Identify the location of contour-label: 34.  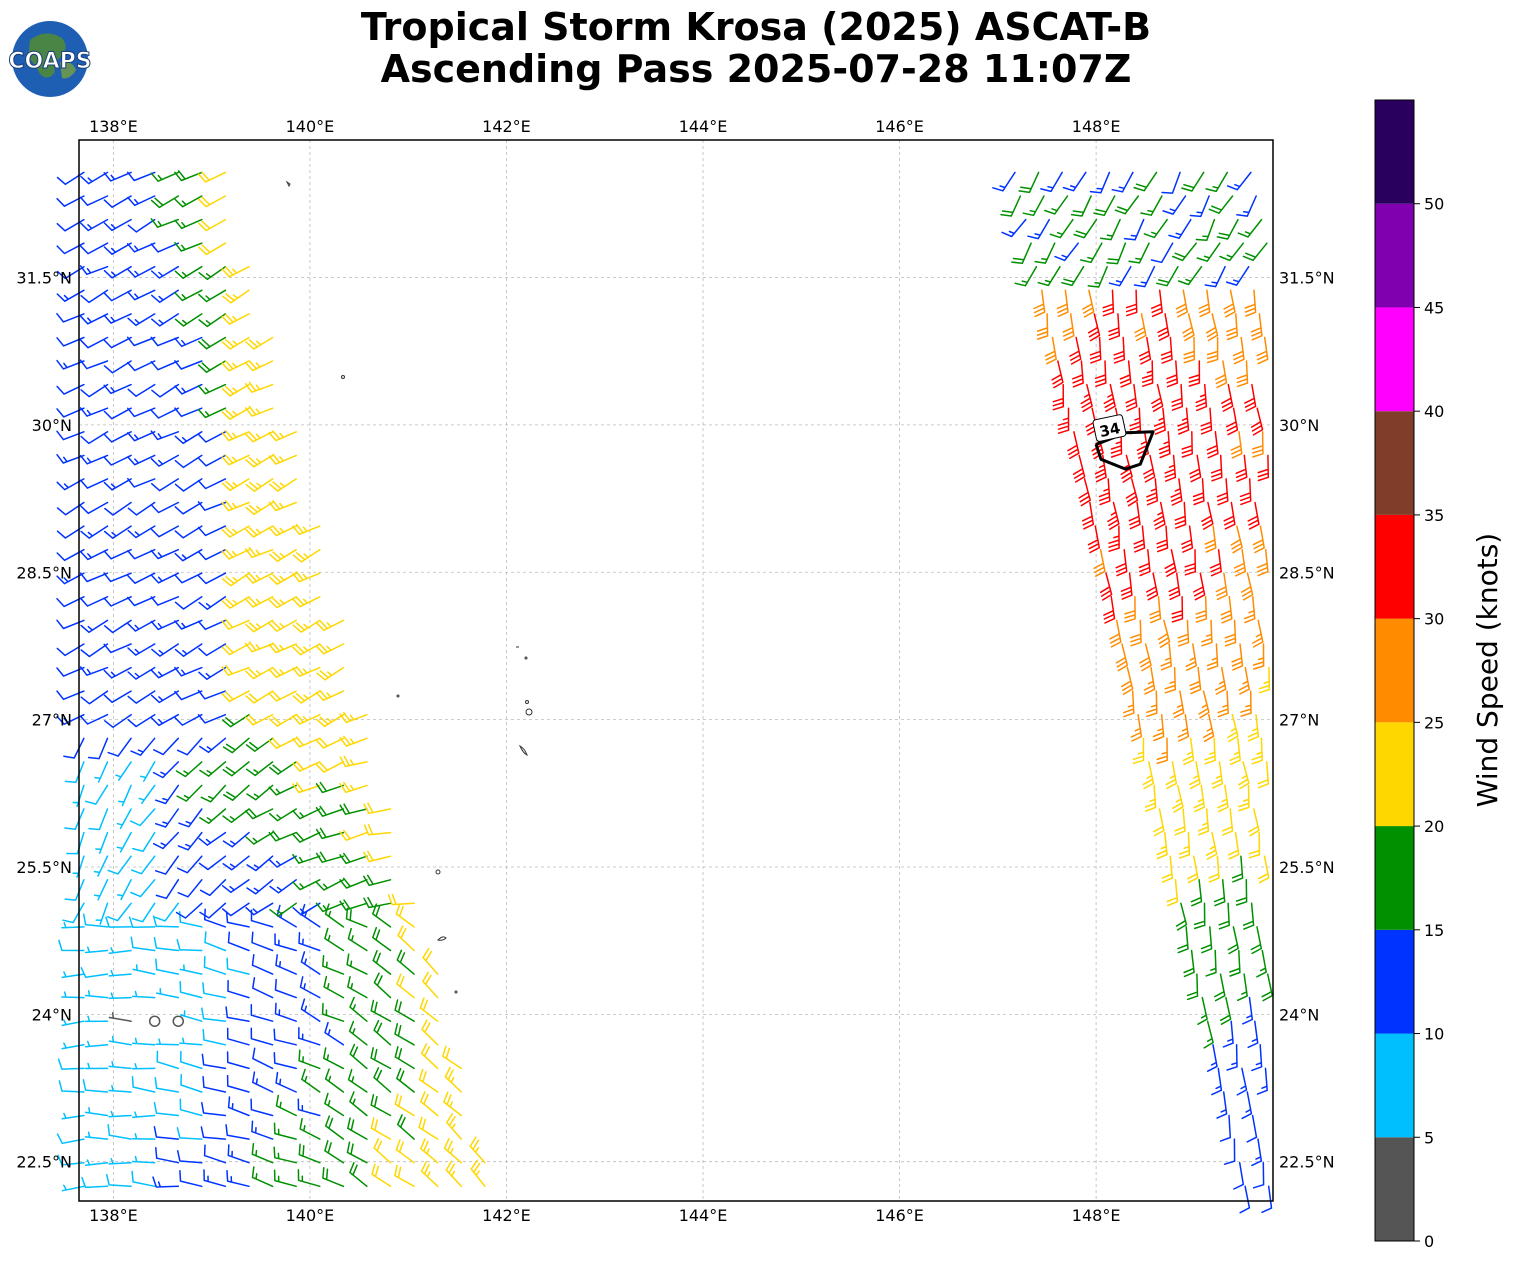
(1110, 430).